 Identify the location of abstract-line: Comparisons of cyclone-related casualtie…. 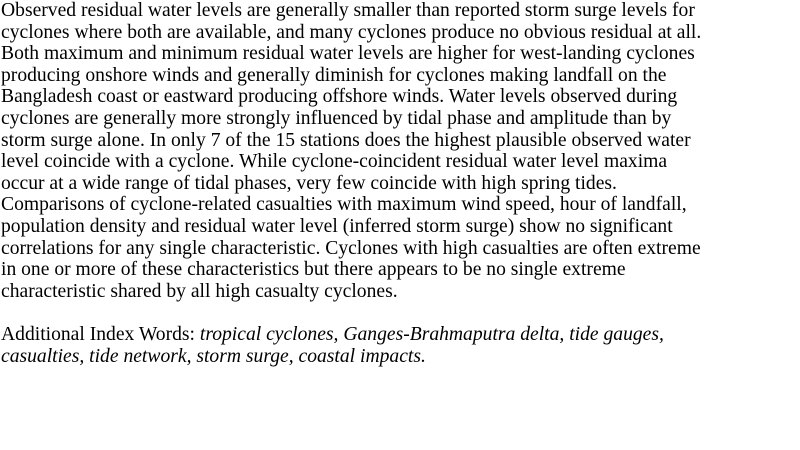
(344, 205).